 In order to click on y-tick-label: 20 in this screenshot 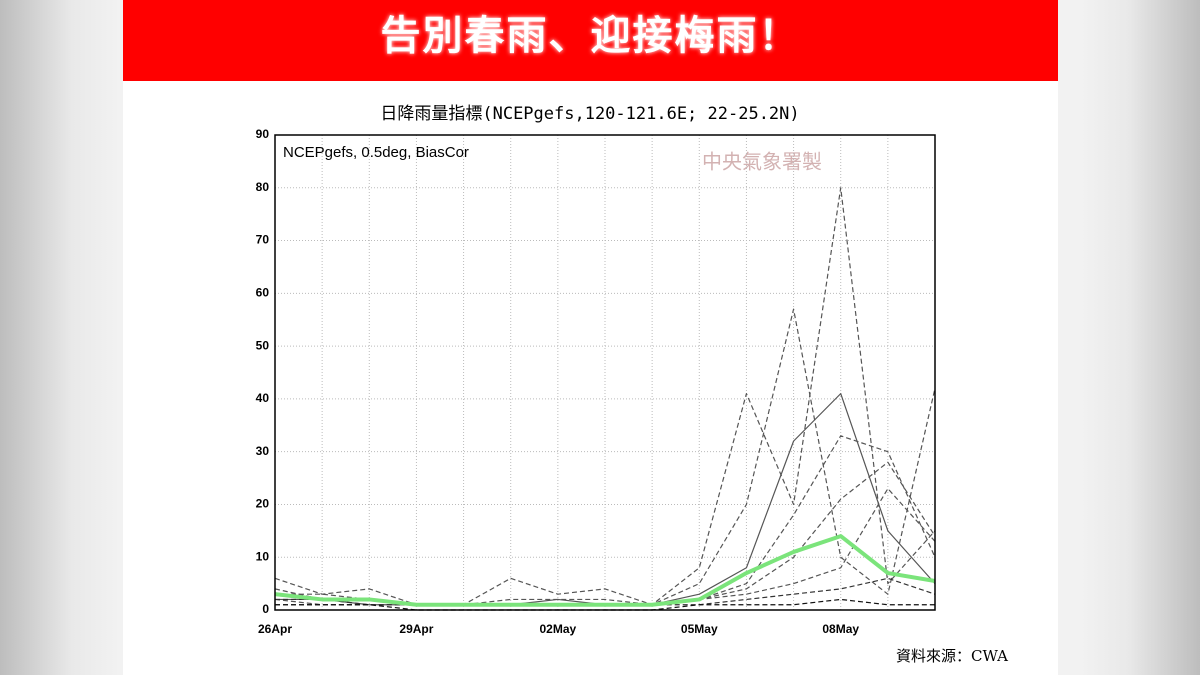, I will do `click(263, 504)`.